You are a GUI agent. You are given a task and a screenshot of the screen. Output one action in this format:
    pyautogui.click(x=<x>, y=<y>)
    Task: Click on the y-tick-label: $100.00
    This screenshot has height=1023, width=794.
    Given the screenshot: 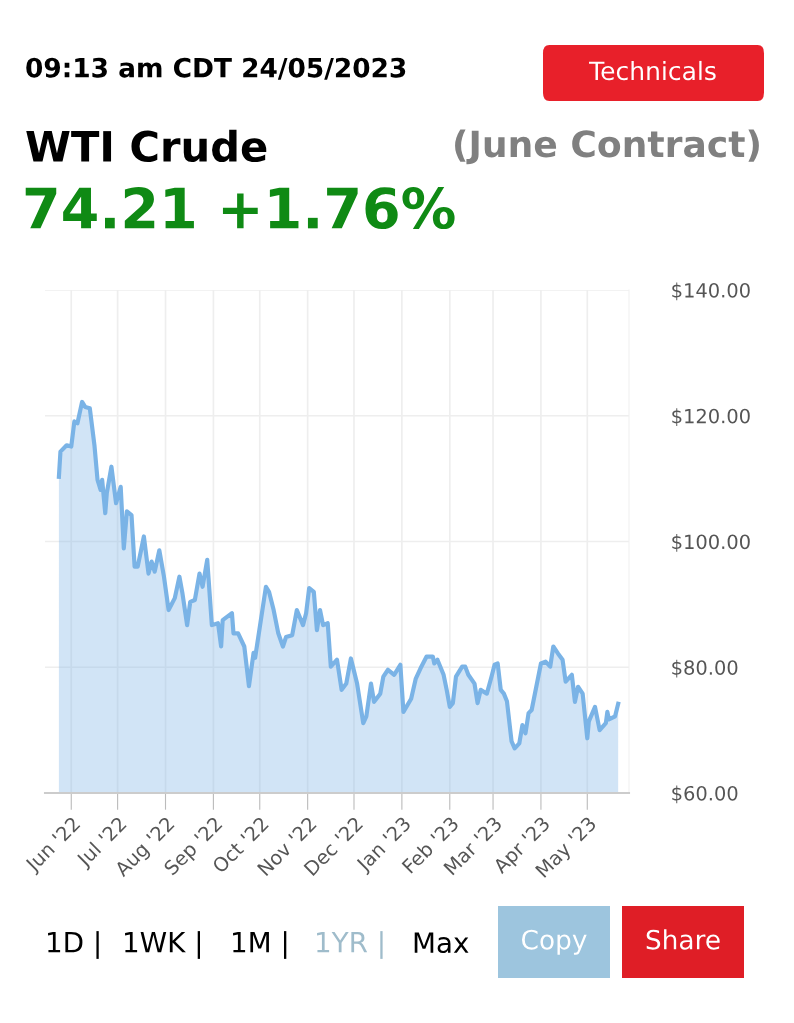 What is the action you would take?
    pyautogui.click(x=711, y=543)
    